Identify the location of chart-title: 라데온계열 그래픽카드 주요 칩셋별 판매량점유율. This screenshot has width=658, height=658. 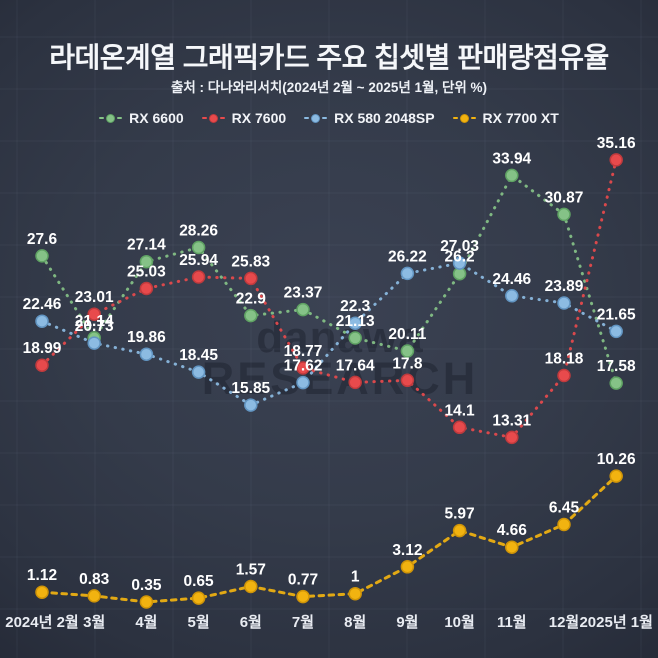
(329, 57).